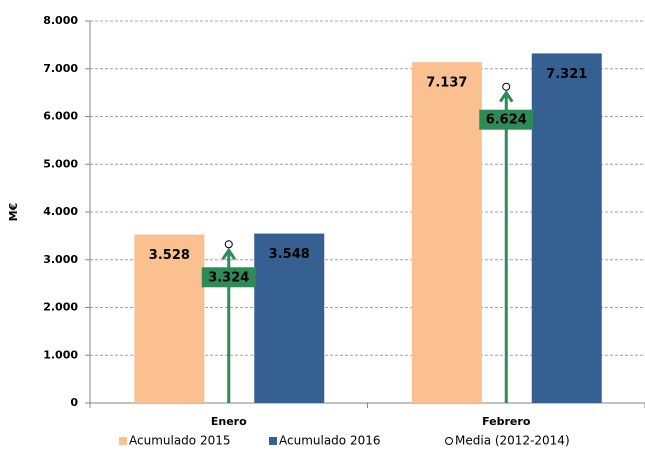 The image size is (645, 452). I want to click on y-tick-label: 5.000, so click(60, 163).